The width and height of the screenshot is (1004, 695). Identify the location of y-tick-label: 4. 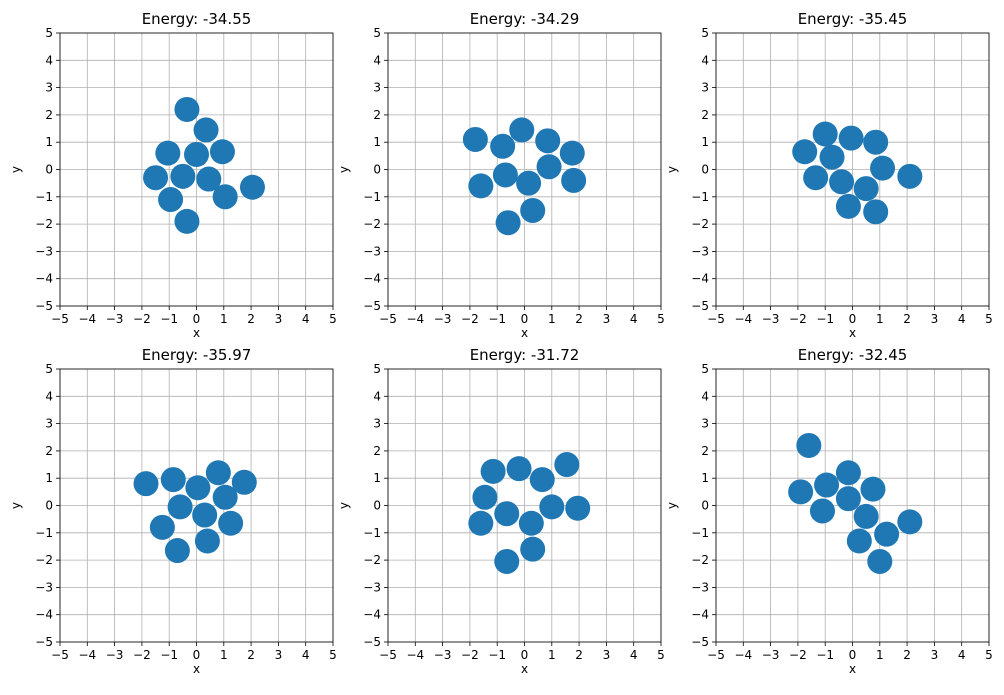
(705, 396).